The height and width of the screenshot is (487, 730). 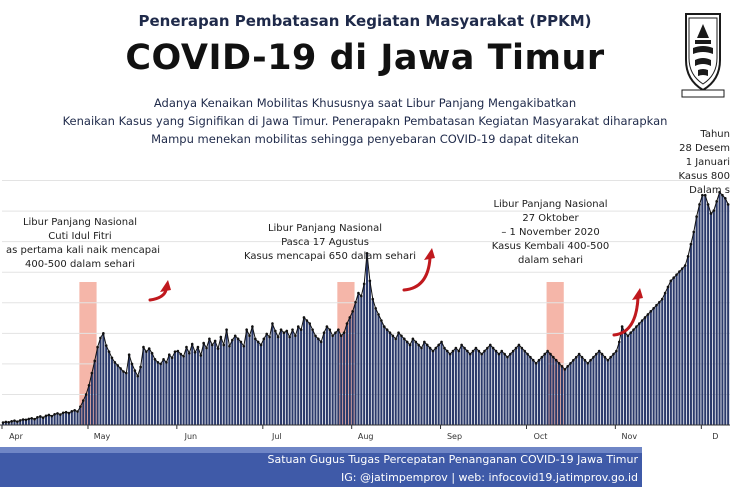 I want to click on x-tick-label: Nov, so click(x=630, y=436).